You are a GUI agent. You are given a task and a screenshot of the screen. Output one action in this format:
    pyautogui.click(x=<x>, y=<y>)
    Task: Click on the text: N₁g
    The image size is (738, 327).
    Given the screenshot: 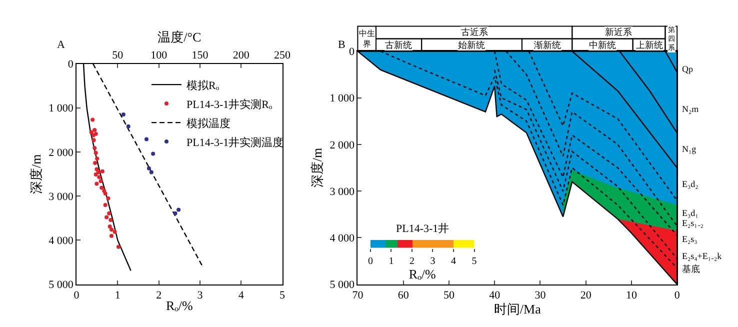 What is the action you would take?
    pyautogui.click(x=689, y=149)
    